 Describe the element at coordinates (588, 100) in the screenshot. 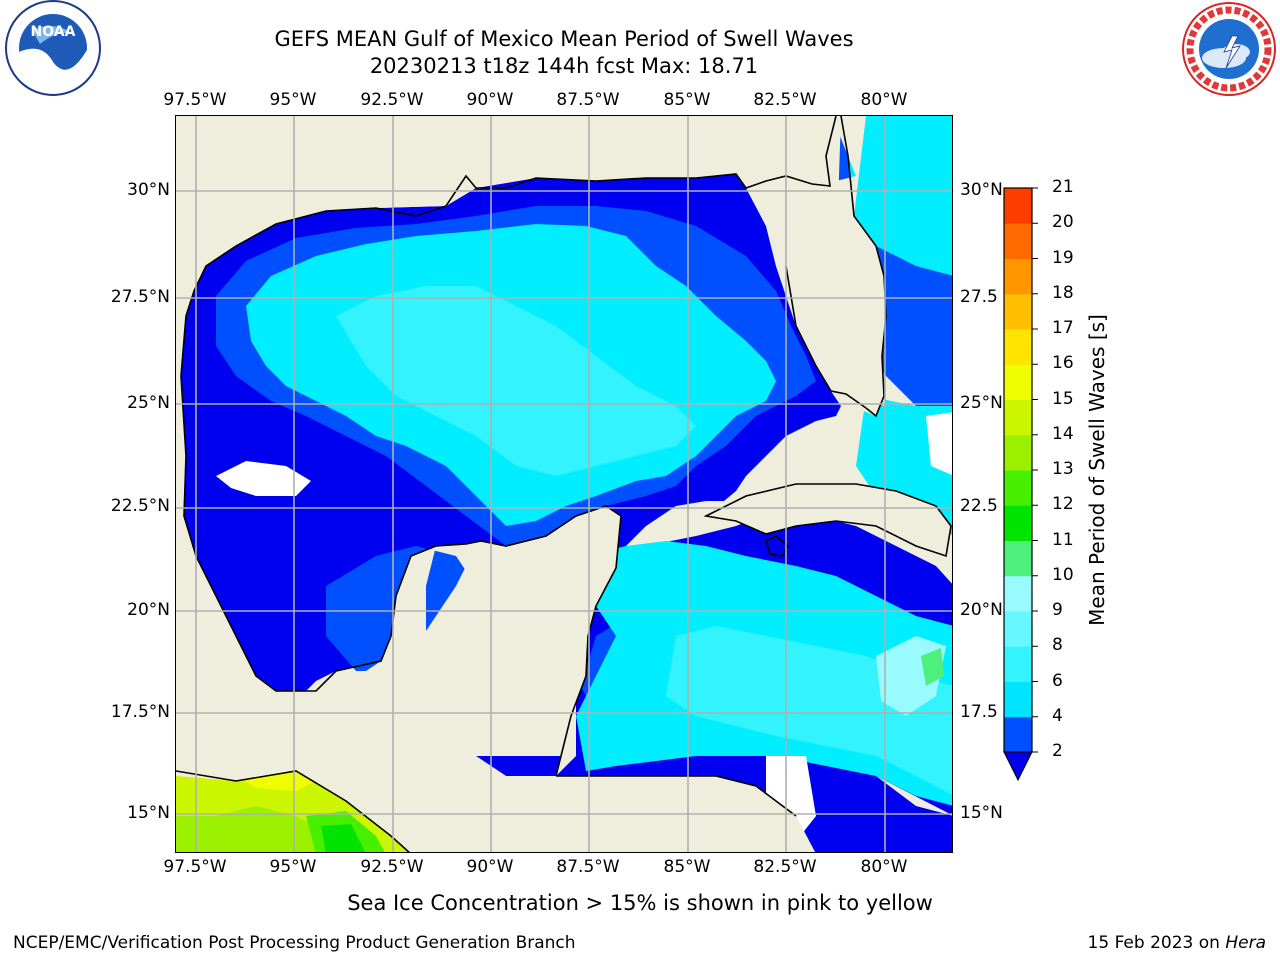

I see `lon-label-top: 87.5°W` at that location.